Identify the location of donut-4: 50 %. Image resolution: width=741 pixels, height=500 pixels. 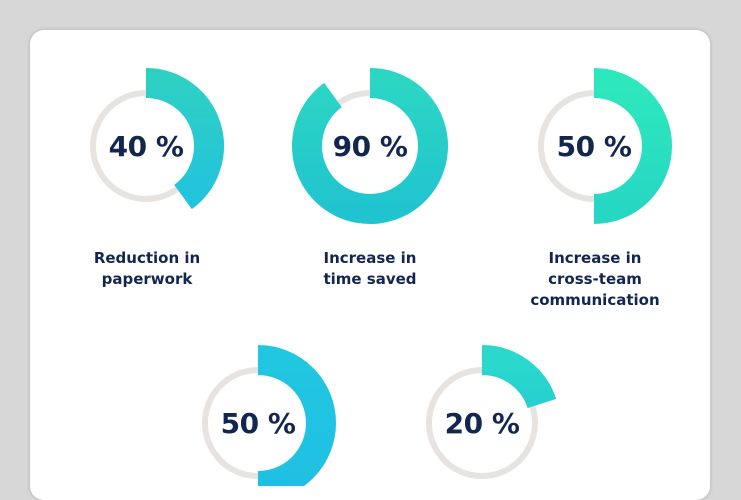
(269, 415).